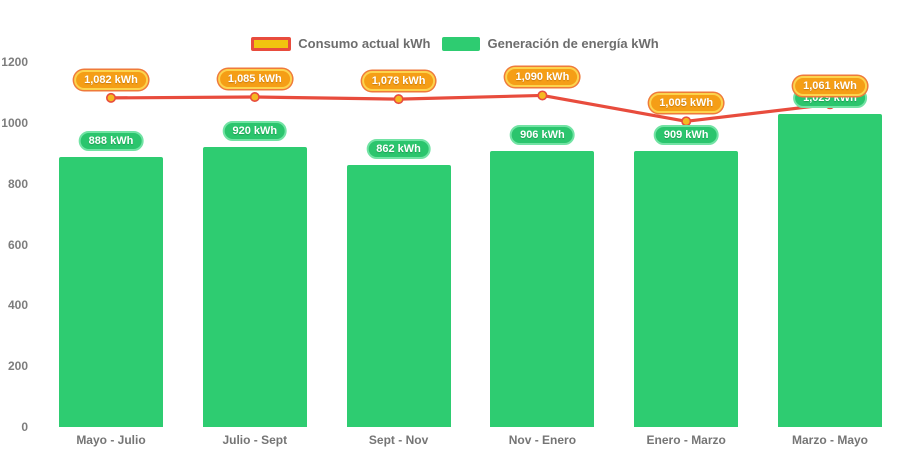  What do you see at coordinates (254, 78) in the screenshot?
I see `consumption-value-badge: 1,085 kWh` at bounding box center [254, 78].